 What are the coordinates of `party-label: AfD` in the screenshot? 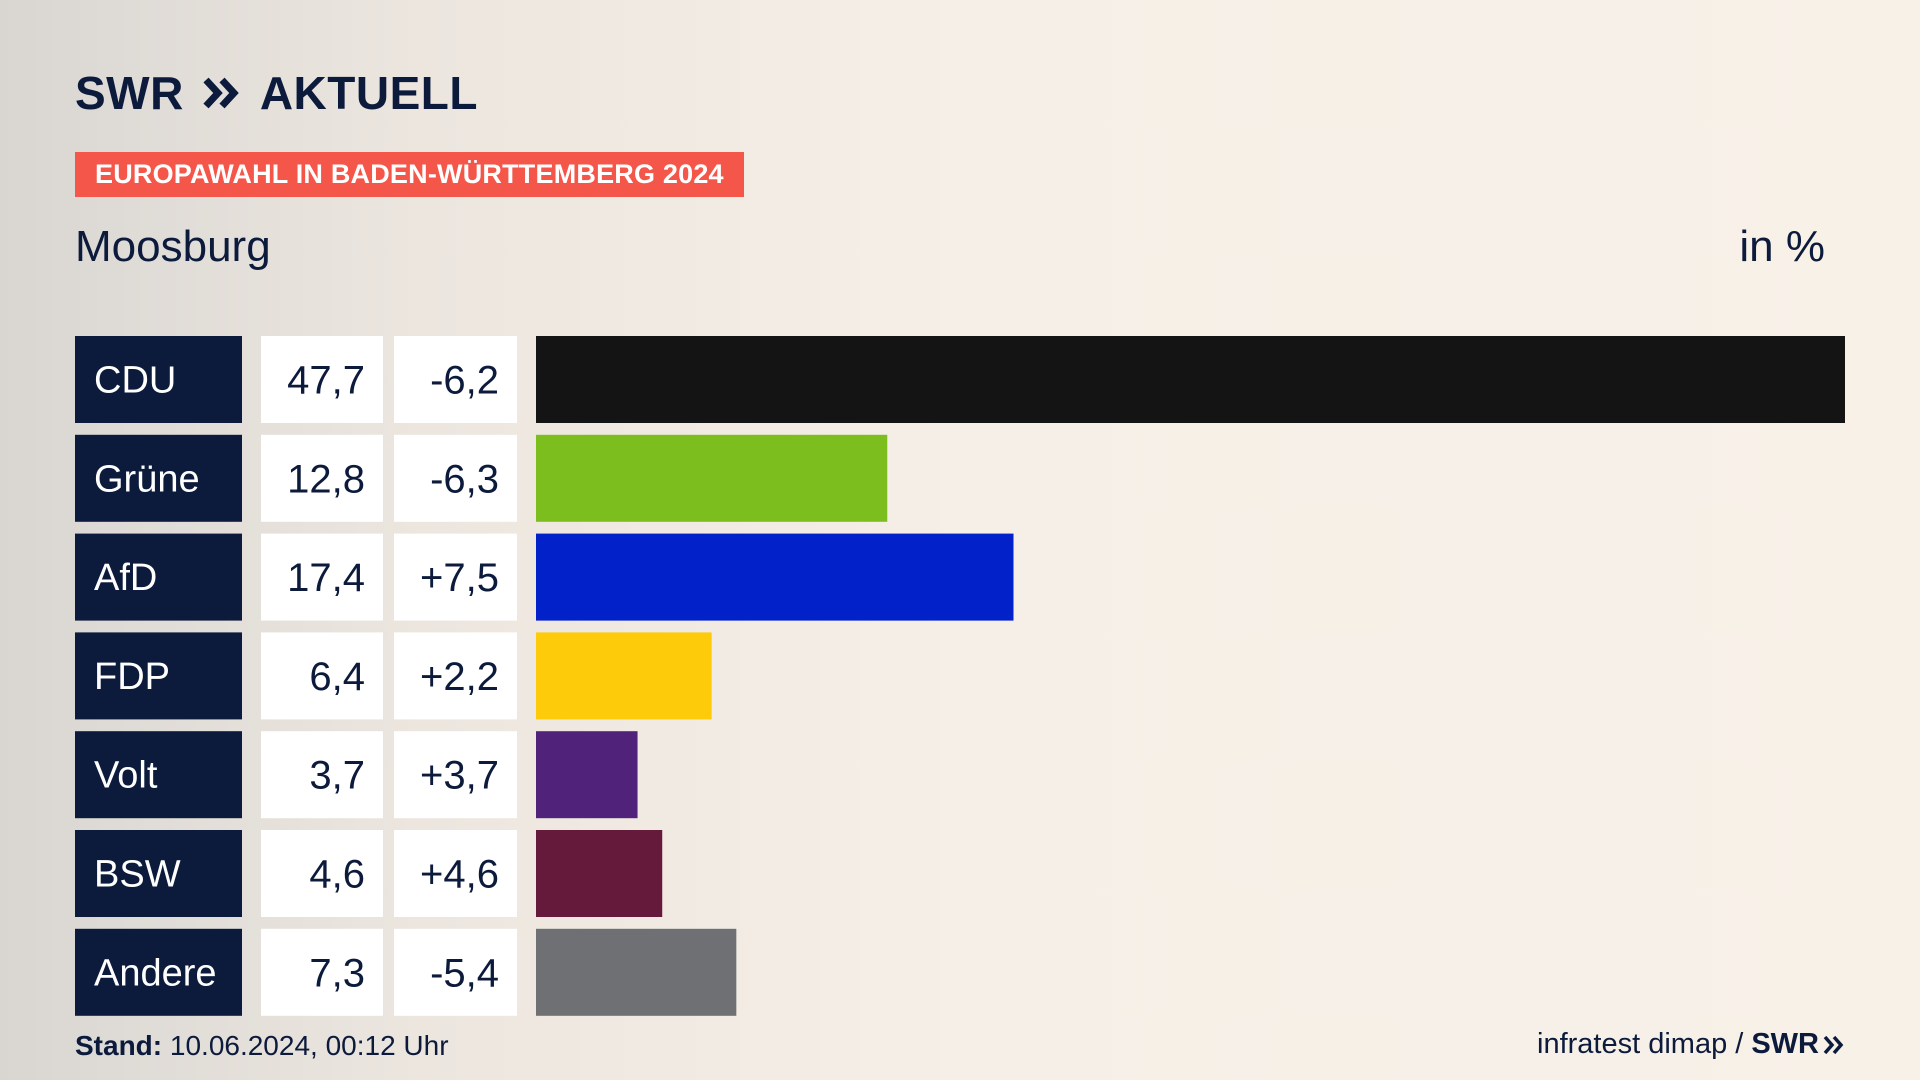 It's located at (125, 578).